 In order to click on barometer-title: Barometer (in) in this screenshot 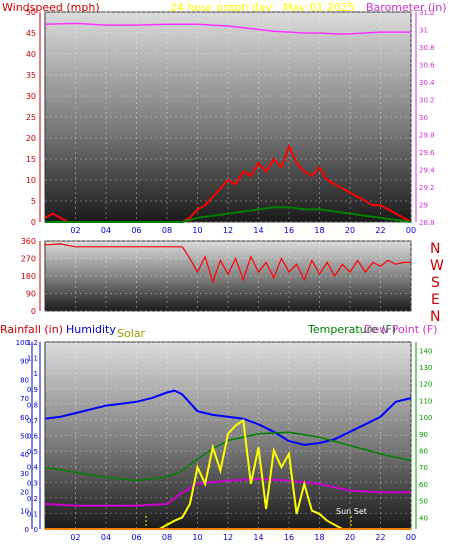, I will do `click(406, 7)`.